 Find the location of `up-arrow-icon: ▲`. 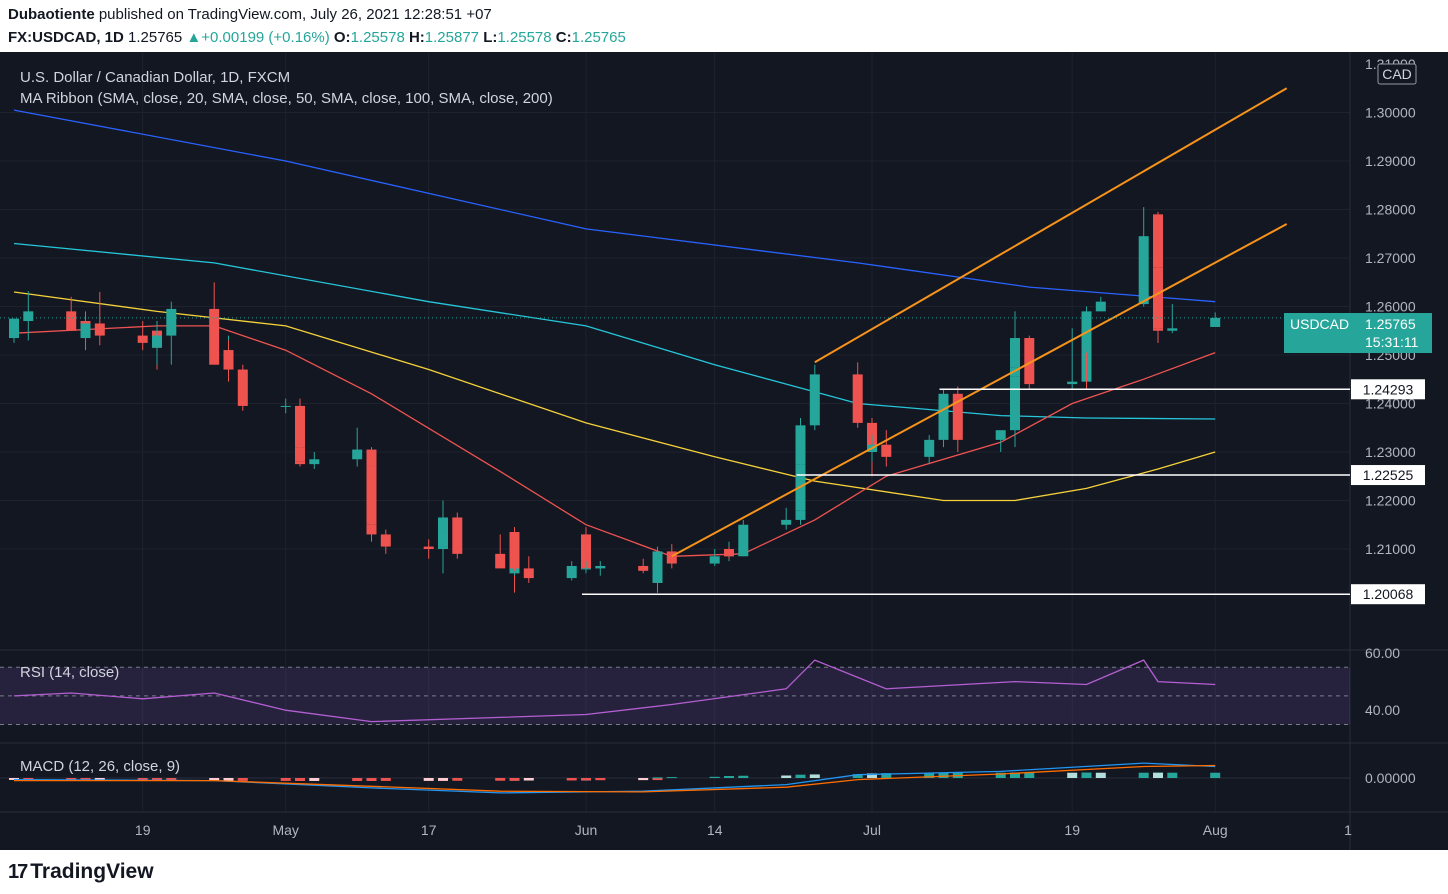

up-arrow-icon: ▲ is located at coordinates (194, 37).